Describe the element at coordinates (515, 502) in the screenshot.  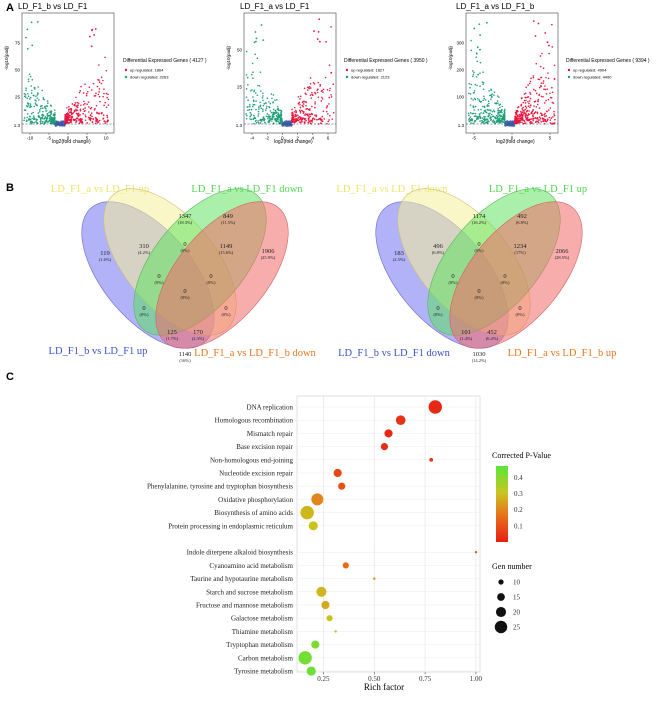
I see `color-legend-ticks: 0.4 0.3 0.2 0.1` at that location.